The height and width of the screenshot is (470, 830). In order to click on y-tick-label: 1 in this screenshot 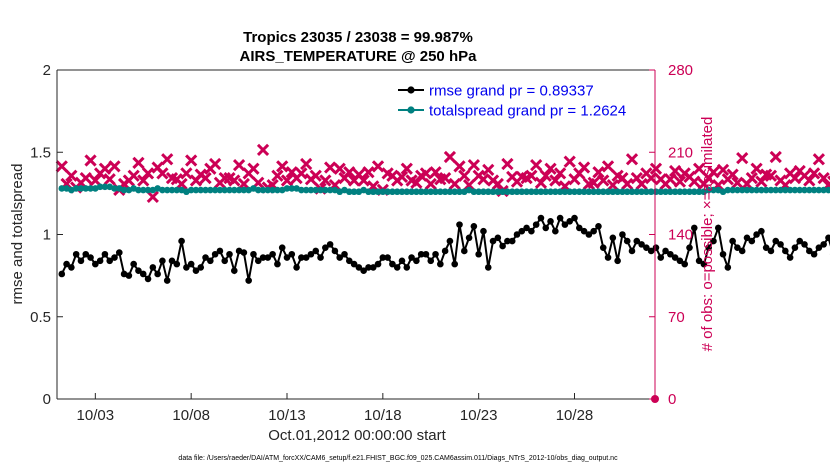, I will do `click(47, 235)`.